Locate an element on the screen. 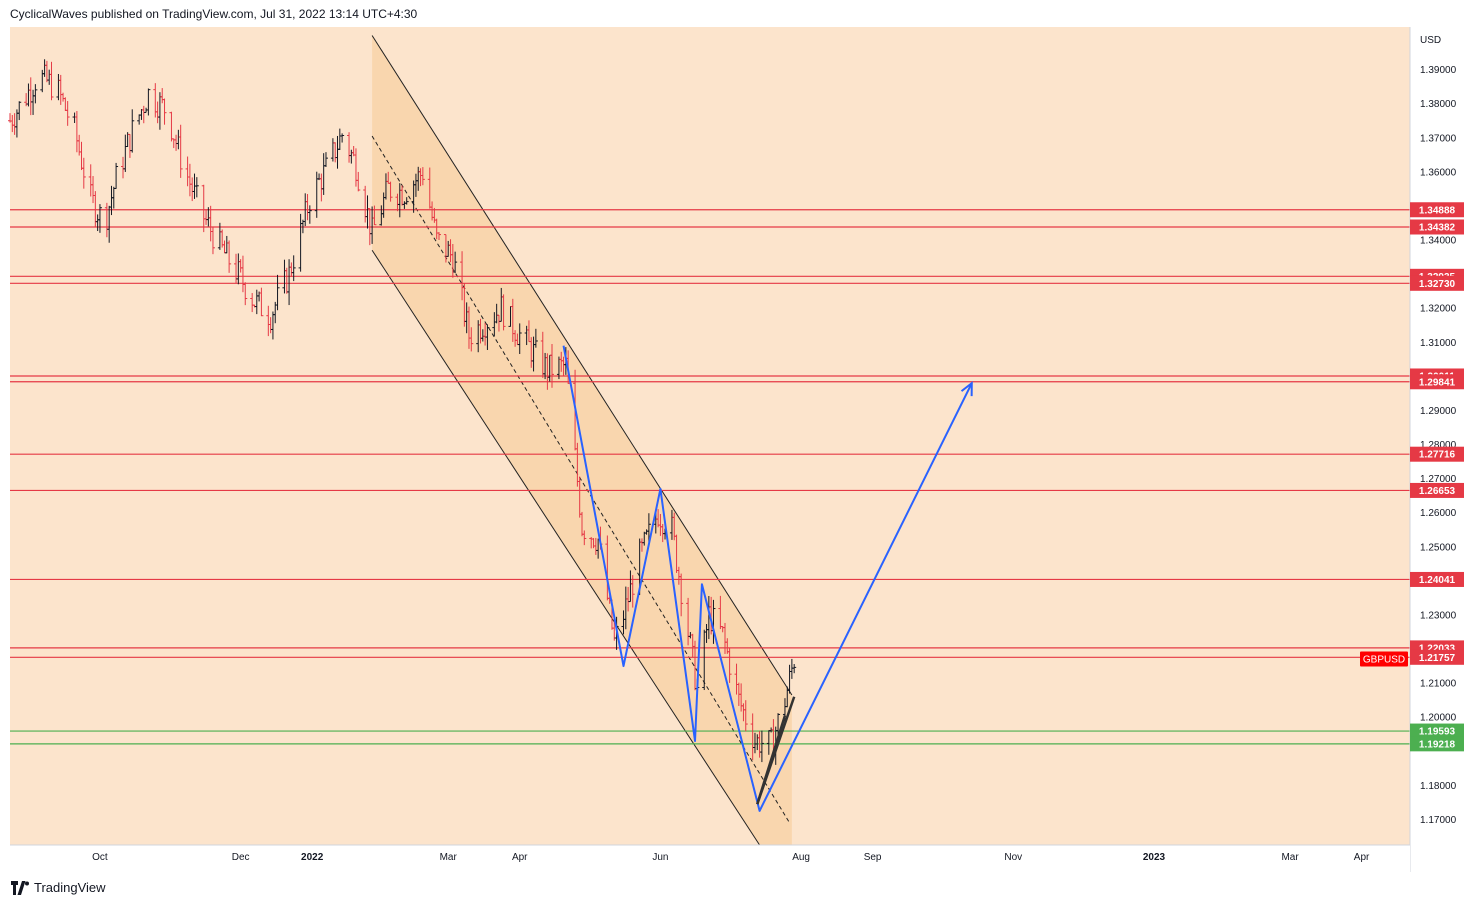 This screenshot has height=907, width=1478. price-tick-label: 1.17000 is located at coordinates (1438, 820).